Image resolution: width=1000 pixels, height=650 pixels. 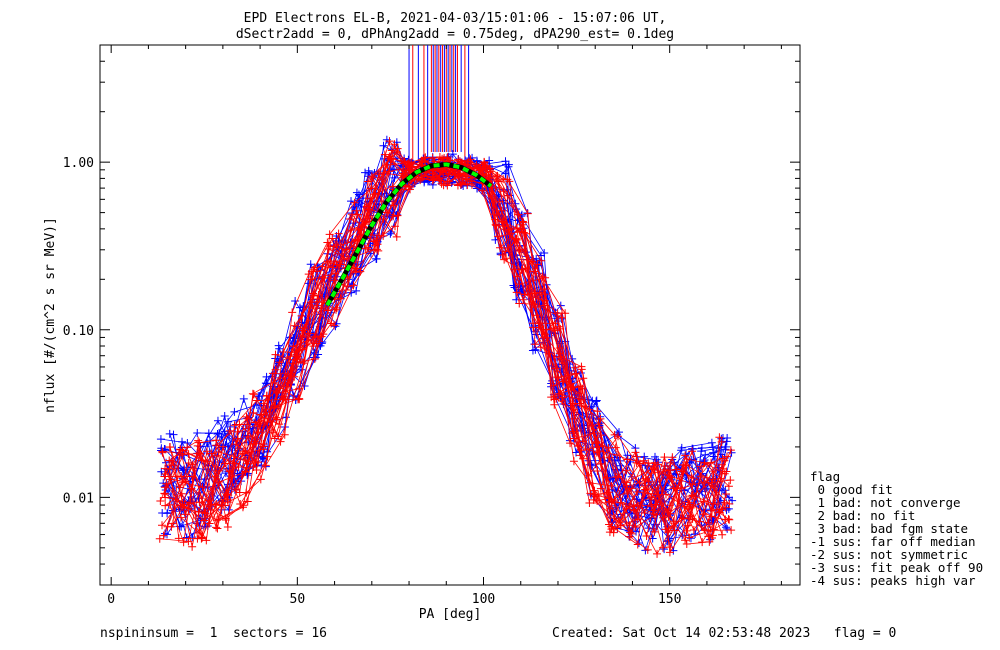 What do you see at coordinates (889, 528) in the screenshot?
I see `legend-item: 3 bad: bad fgm state` at bounding box center [889, 528].